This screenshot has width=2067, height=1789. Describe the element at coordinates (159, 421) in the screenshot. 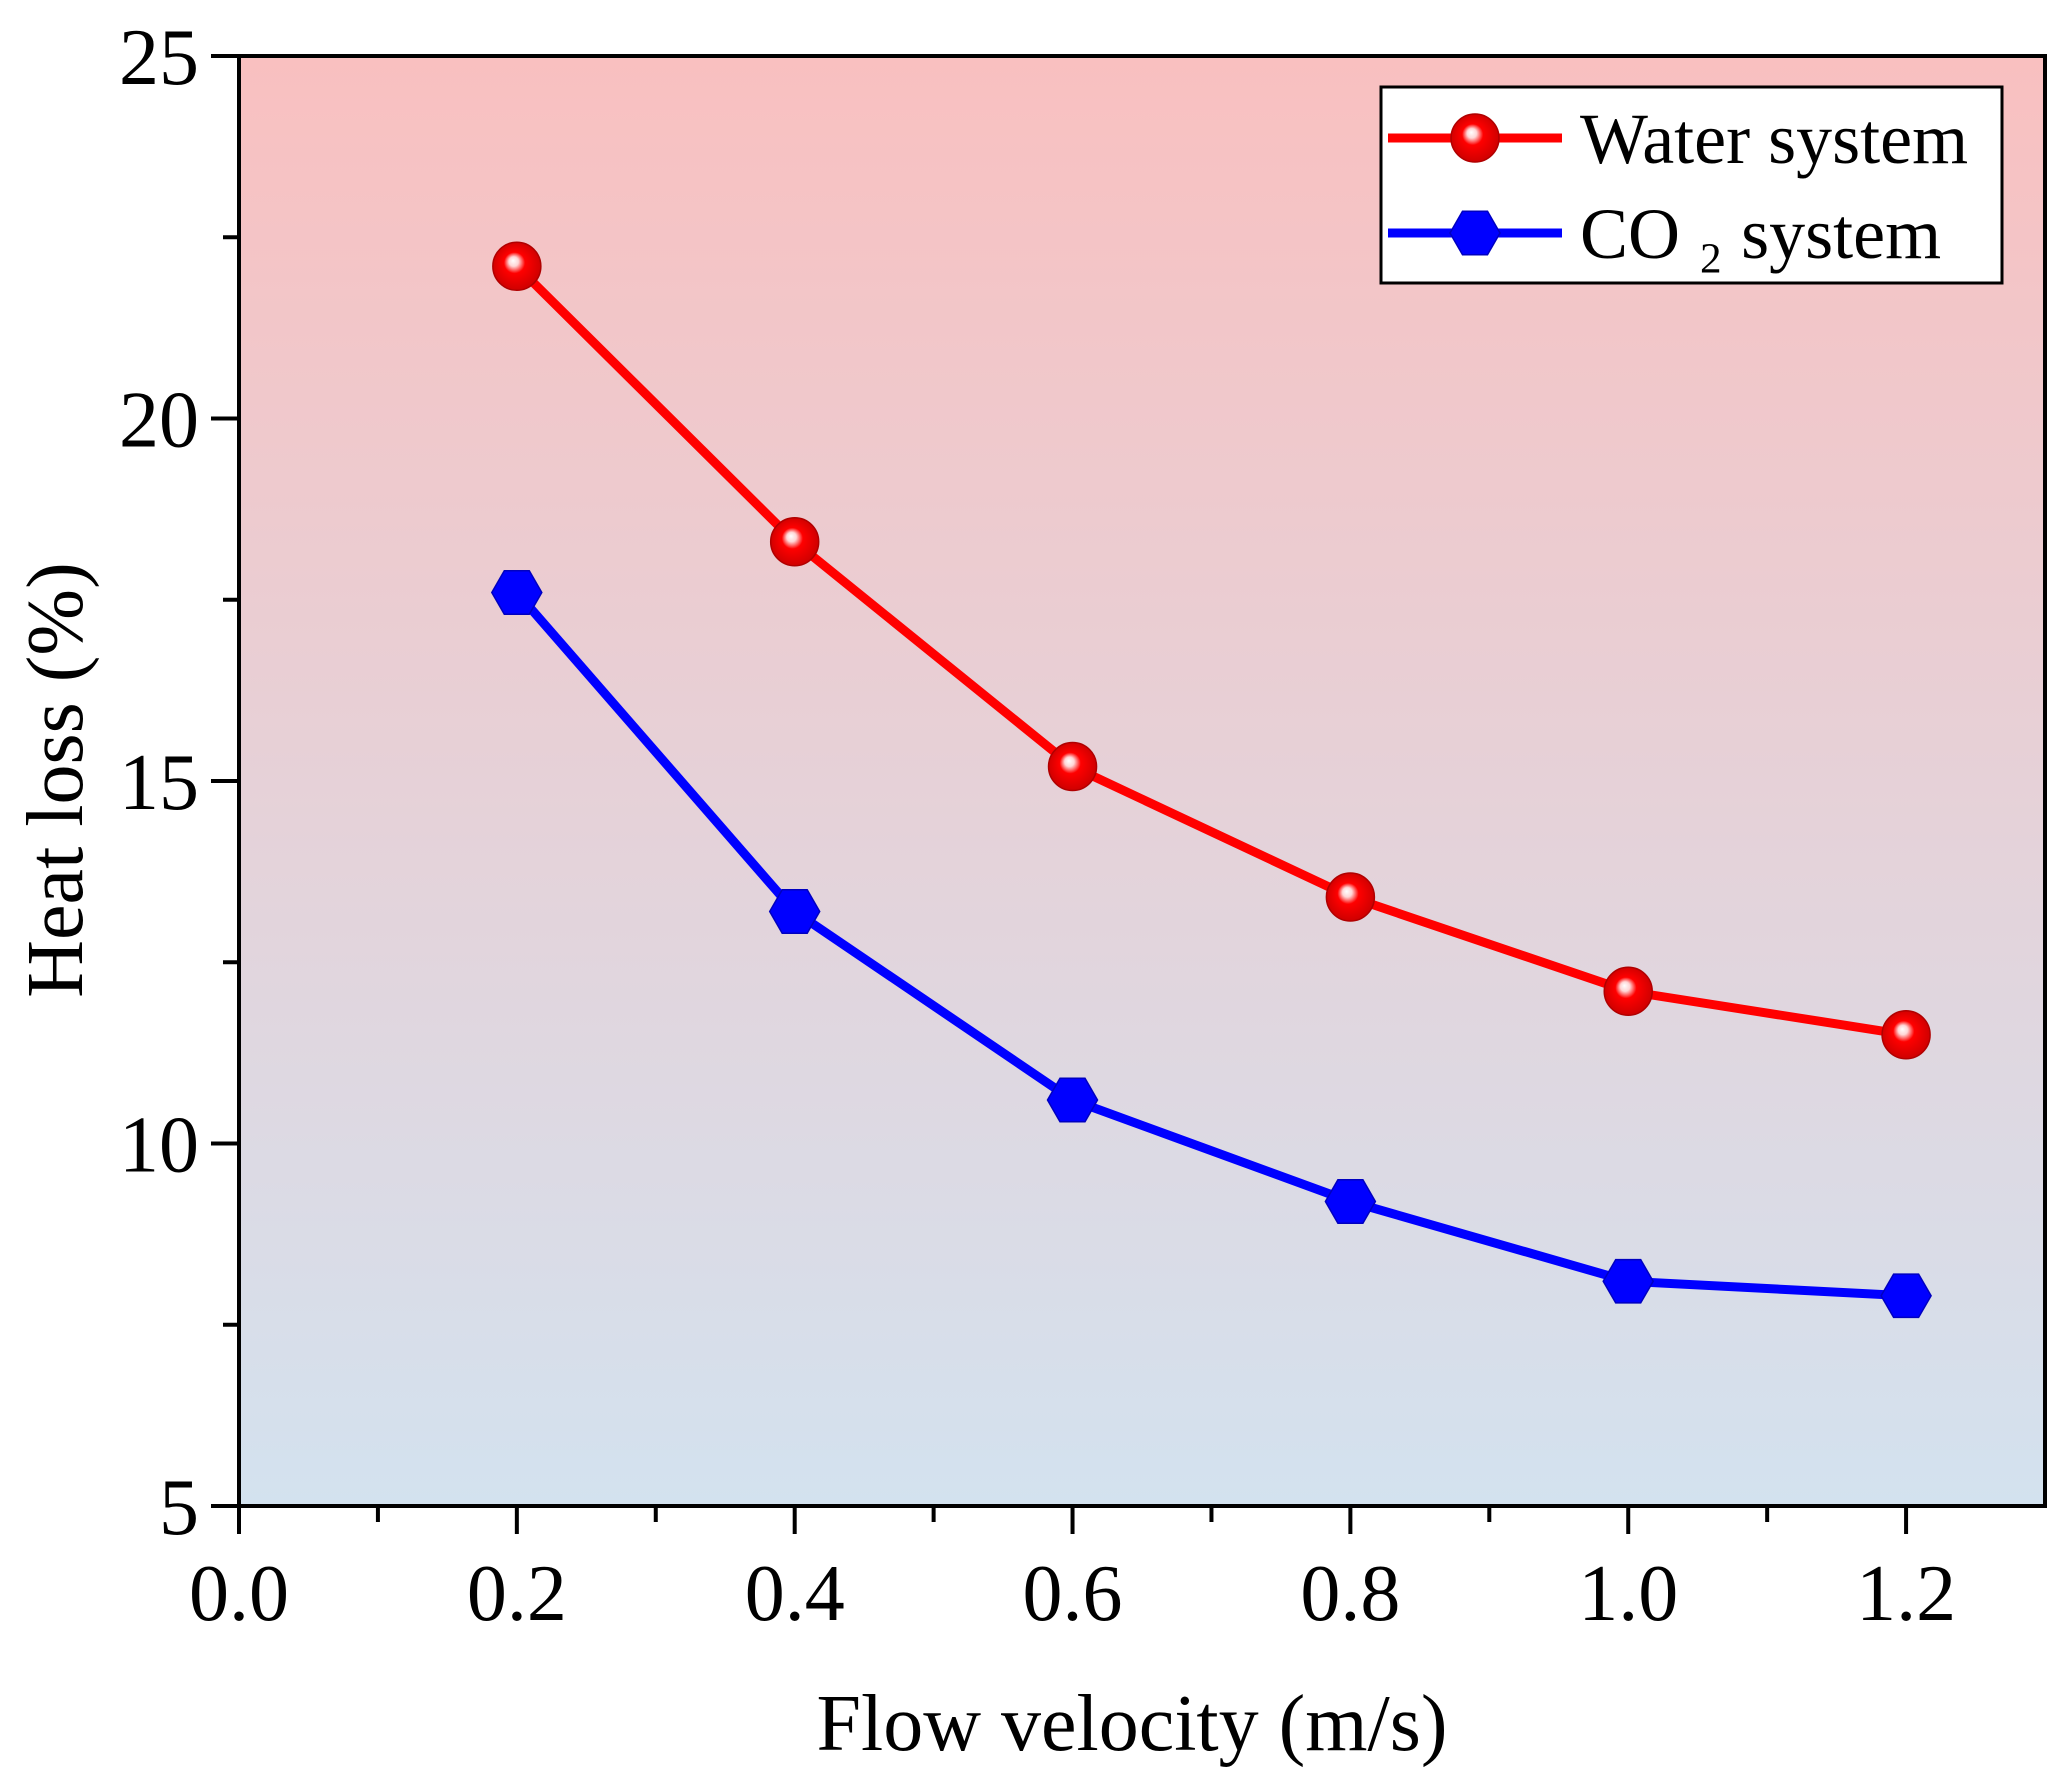

I see `y-tick-label: 20` at that location.